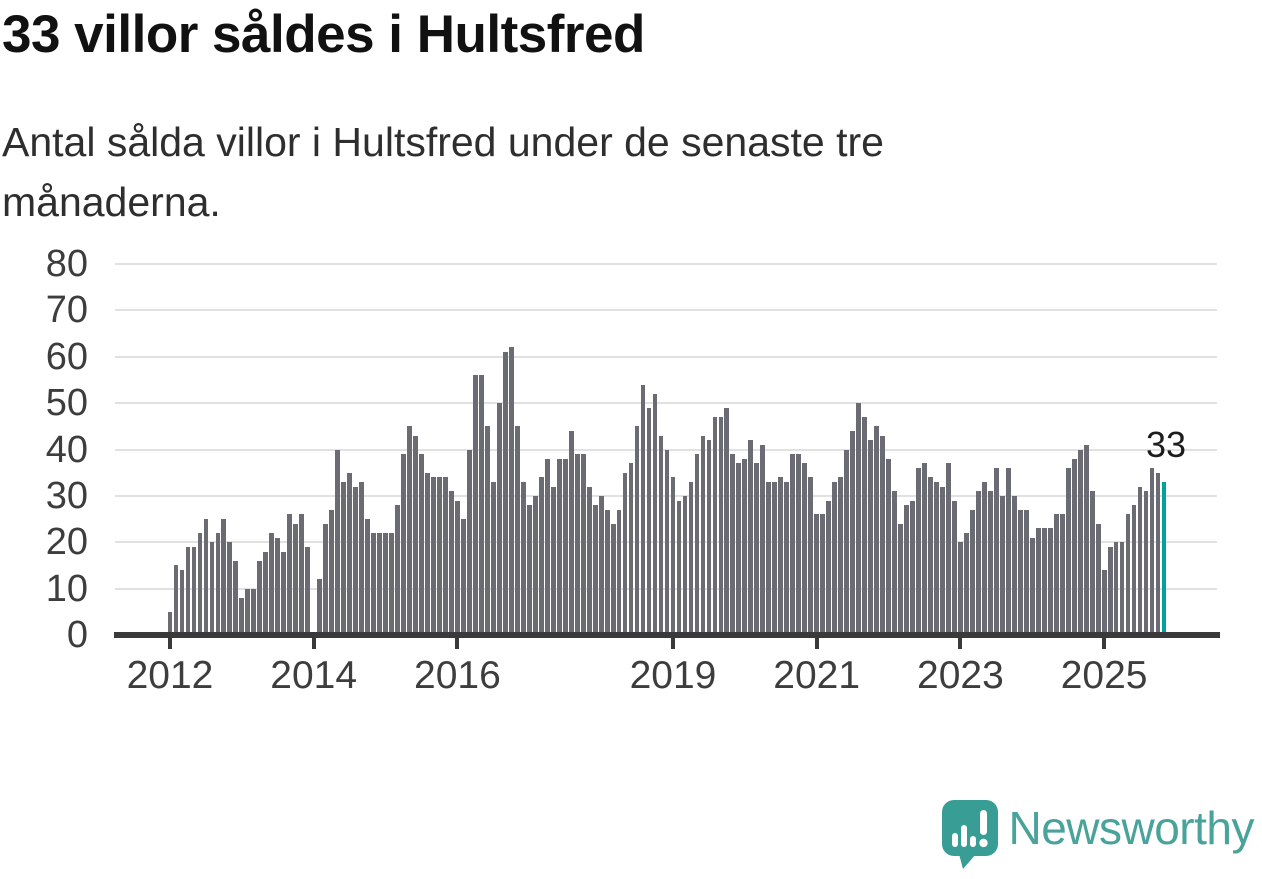  What do you see at coordinates (66, 310) in the screenshot?
I see `y-tick-label-70: 70` at bounding box center [66, 310].